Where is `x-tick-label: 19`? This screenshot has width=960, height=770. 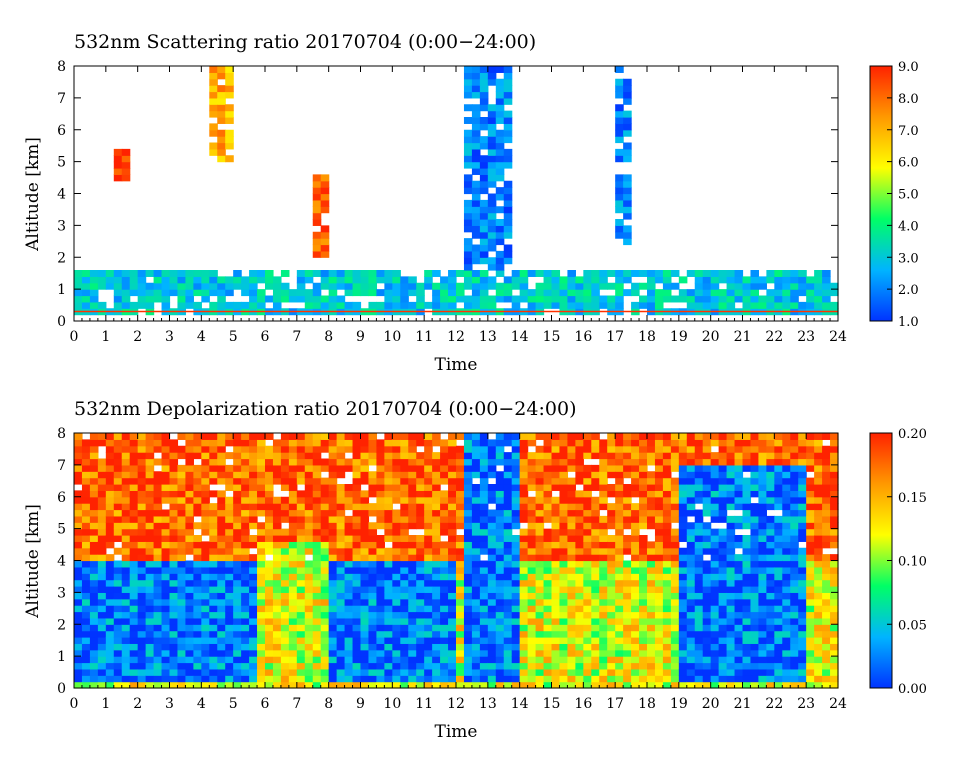
x-tick-label: 19 is located at coordinates (679, 704).